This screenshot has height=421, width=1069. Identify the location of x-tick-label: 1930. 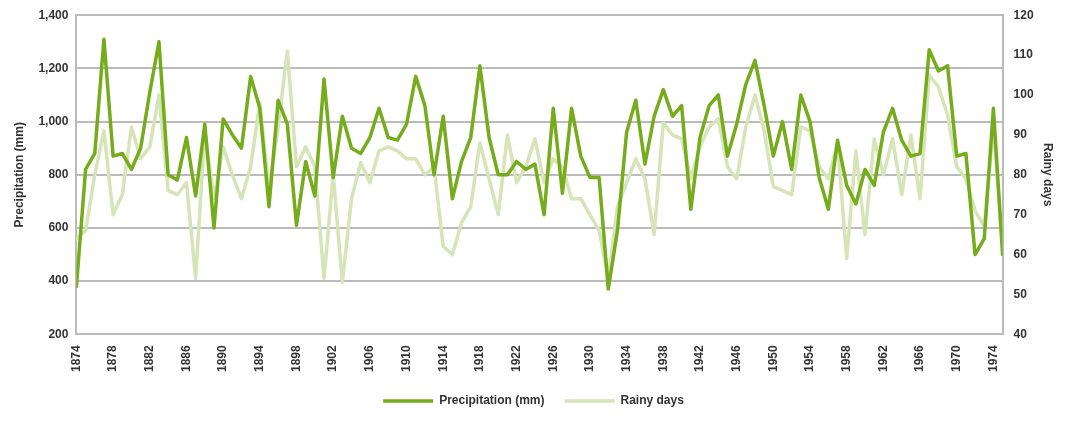
(589, 358).